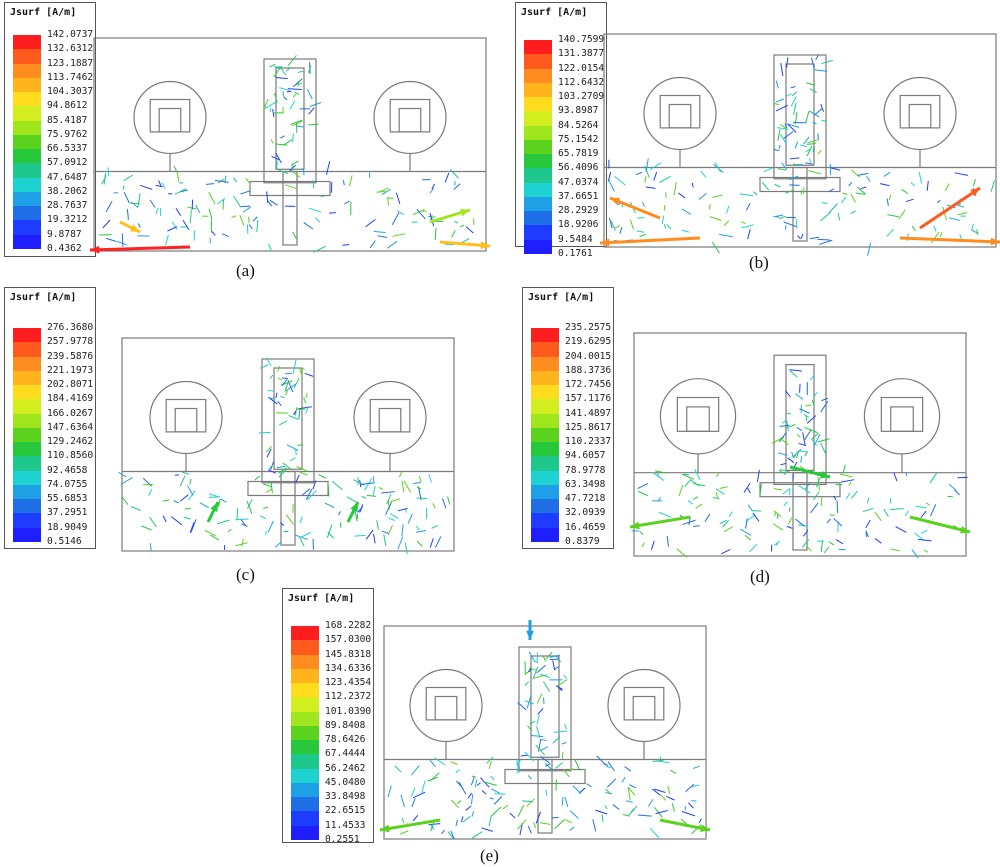 The height and width of the screenshot is (867, 1000). What do you see at coordinates (561, 297) in the screenshot?
I see `legend-title: Jsurf [A/m]` at bounding box center [561, 297].